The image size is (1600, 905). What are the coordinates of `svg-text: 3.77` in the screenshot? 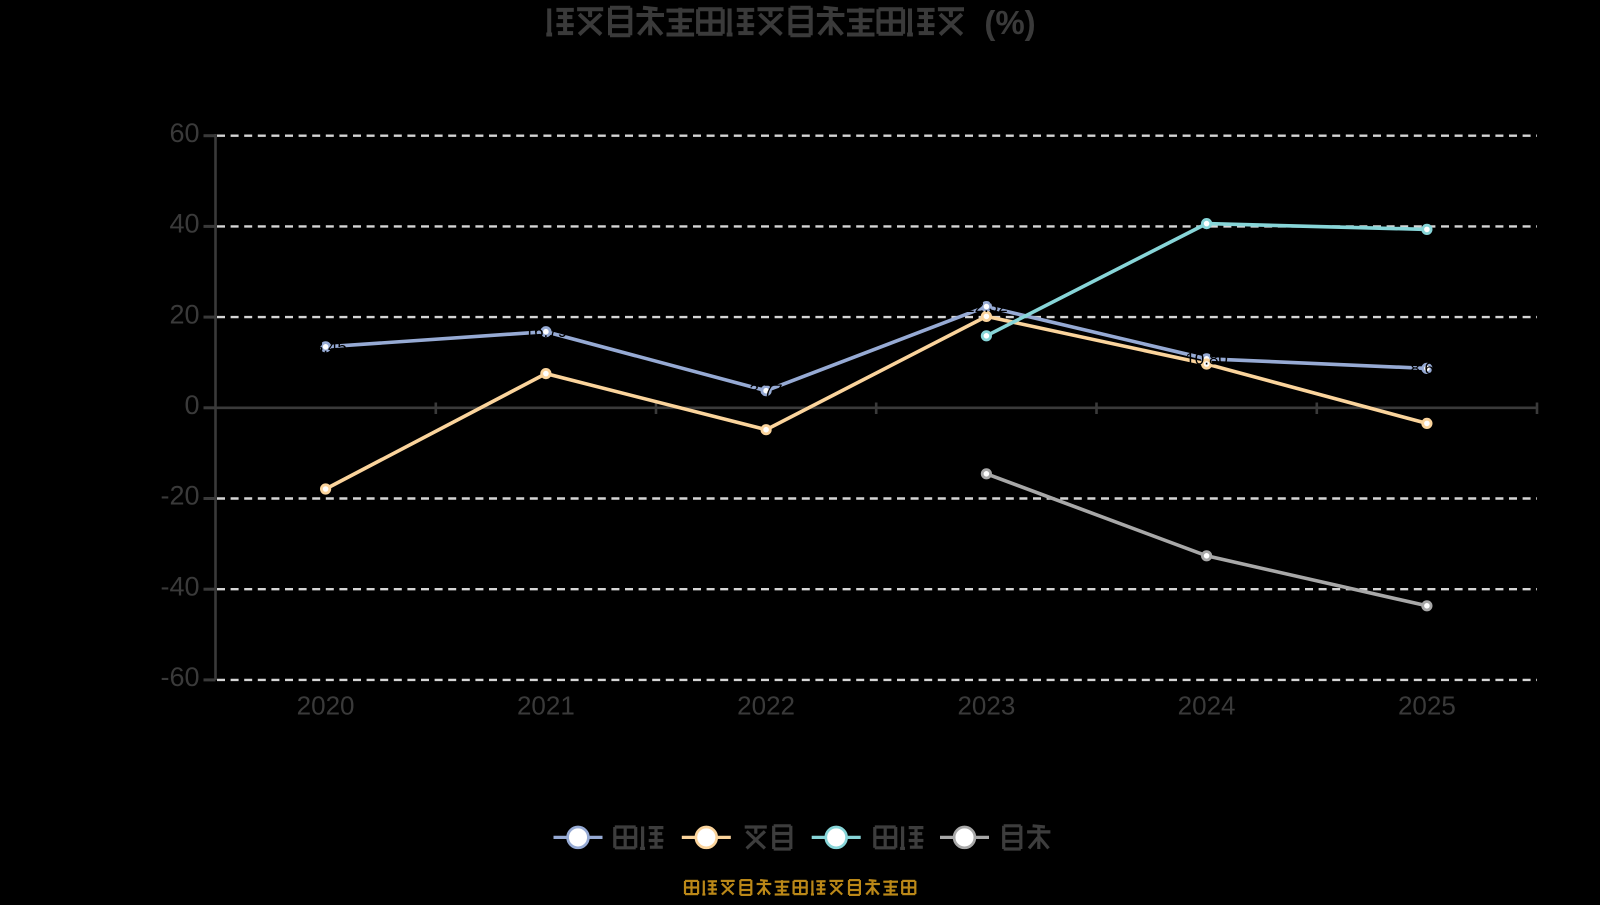 It's located at (766, 390).